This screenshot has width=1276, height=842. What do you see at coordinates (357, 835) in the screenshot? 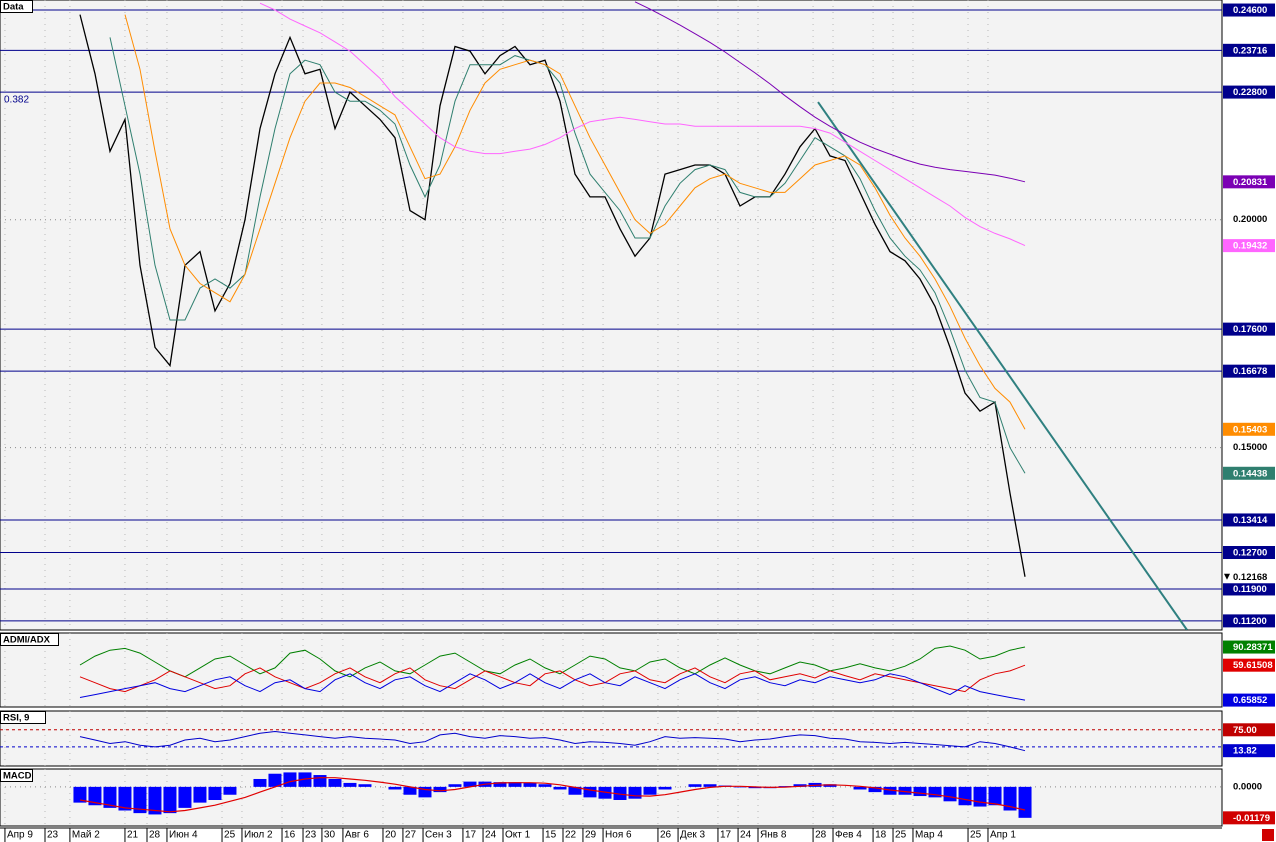
I see `x-tick-label: Авг 6` at bounding box center [357, 835].